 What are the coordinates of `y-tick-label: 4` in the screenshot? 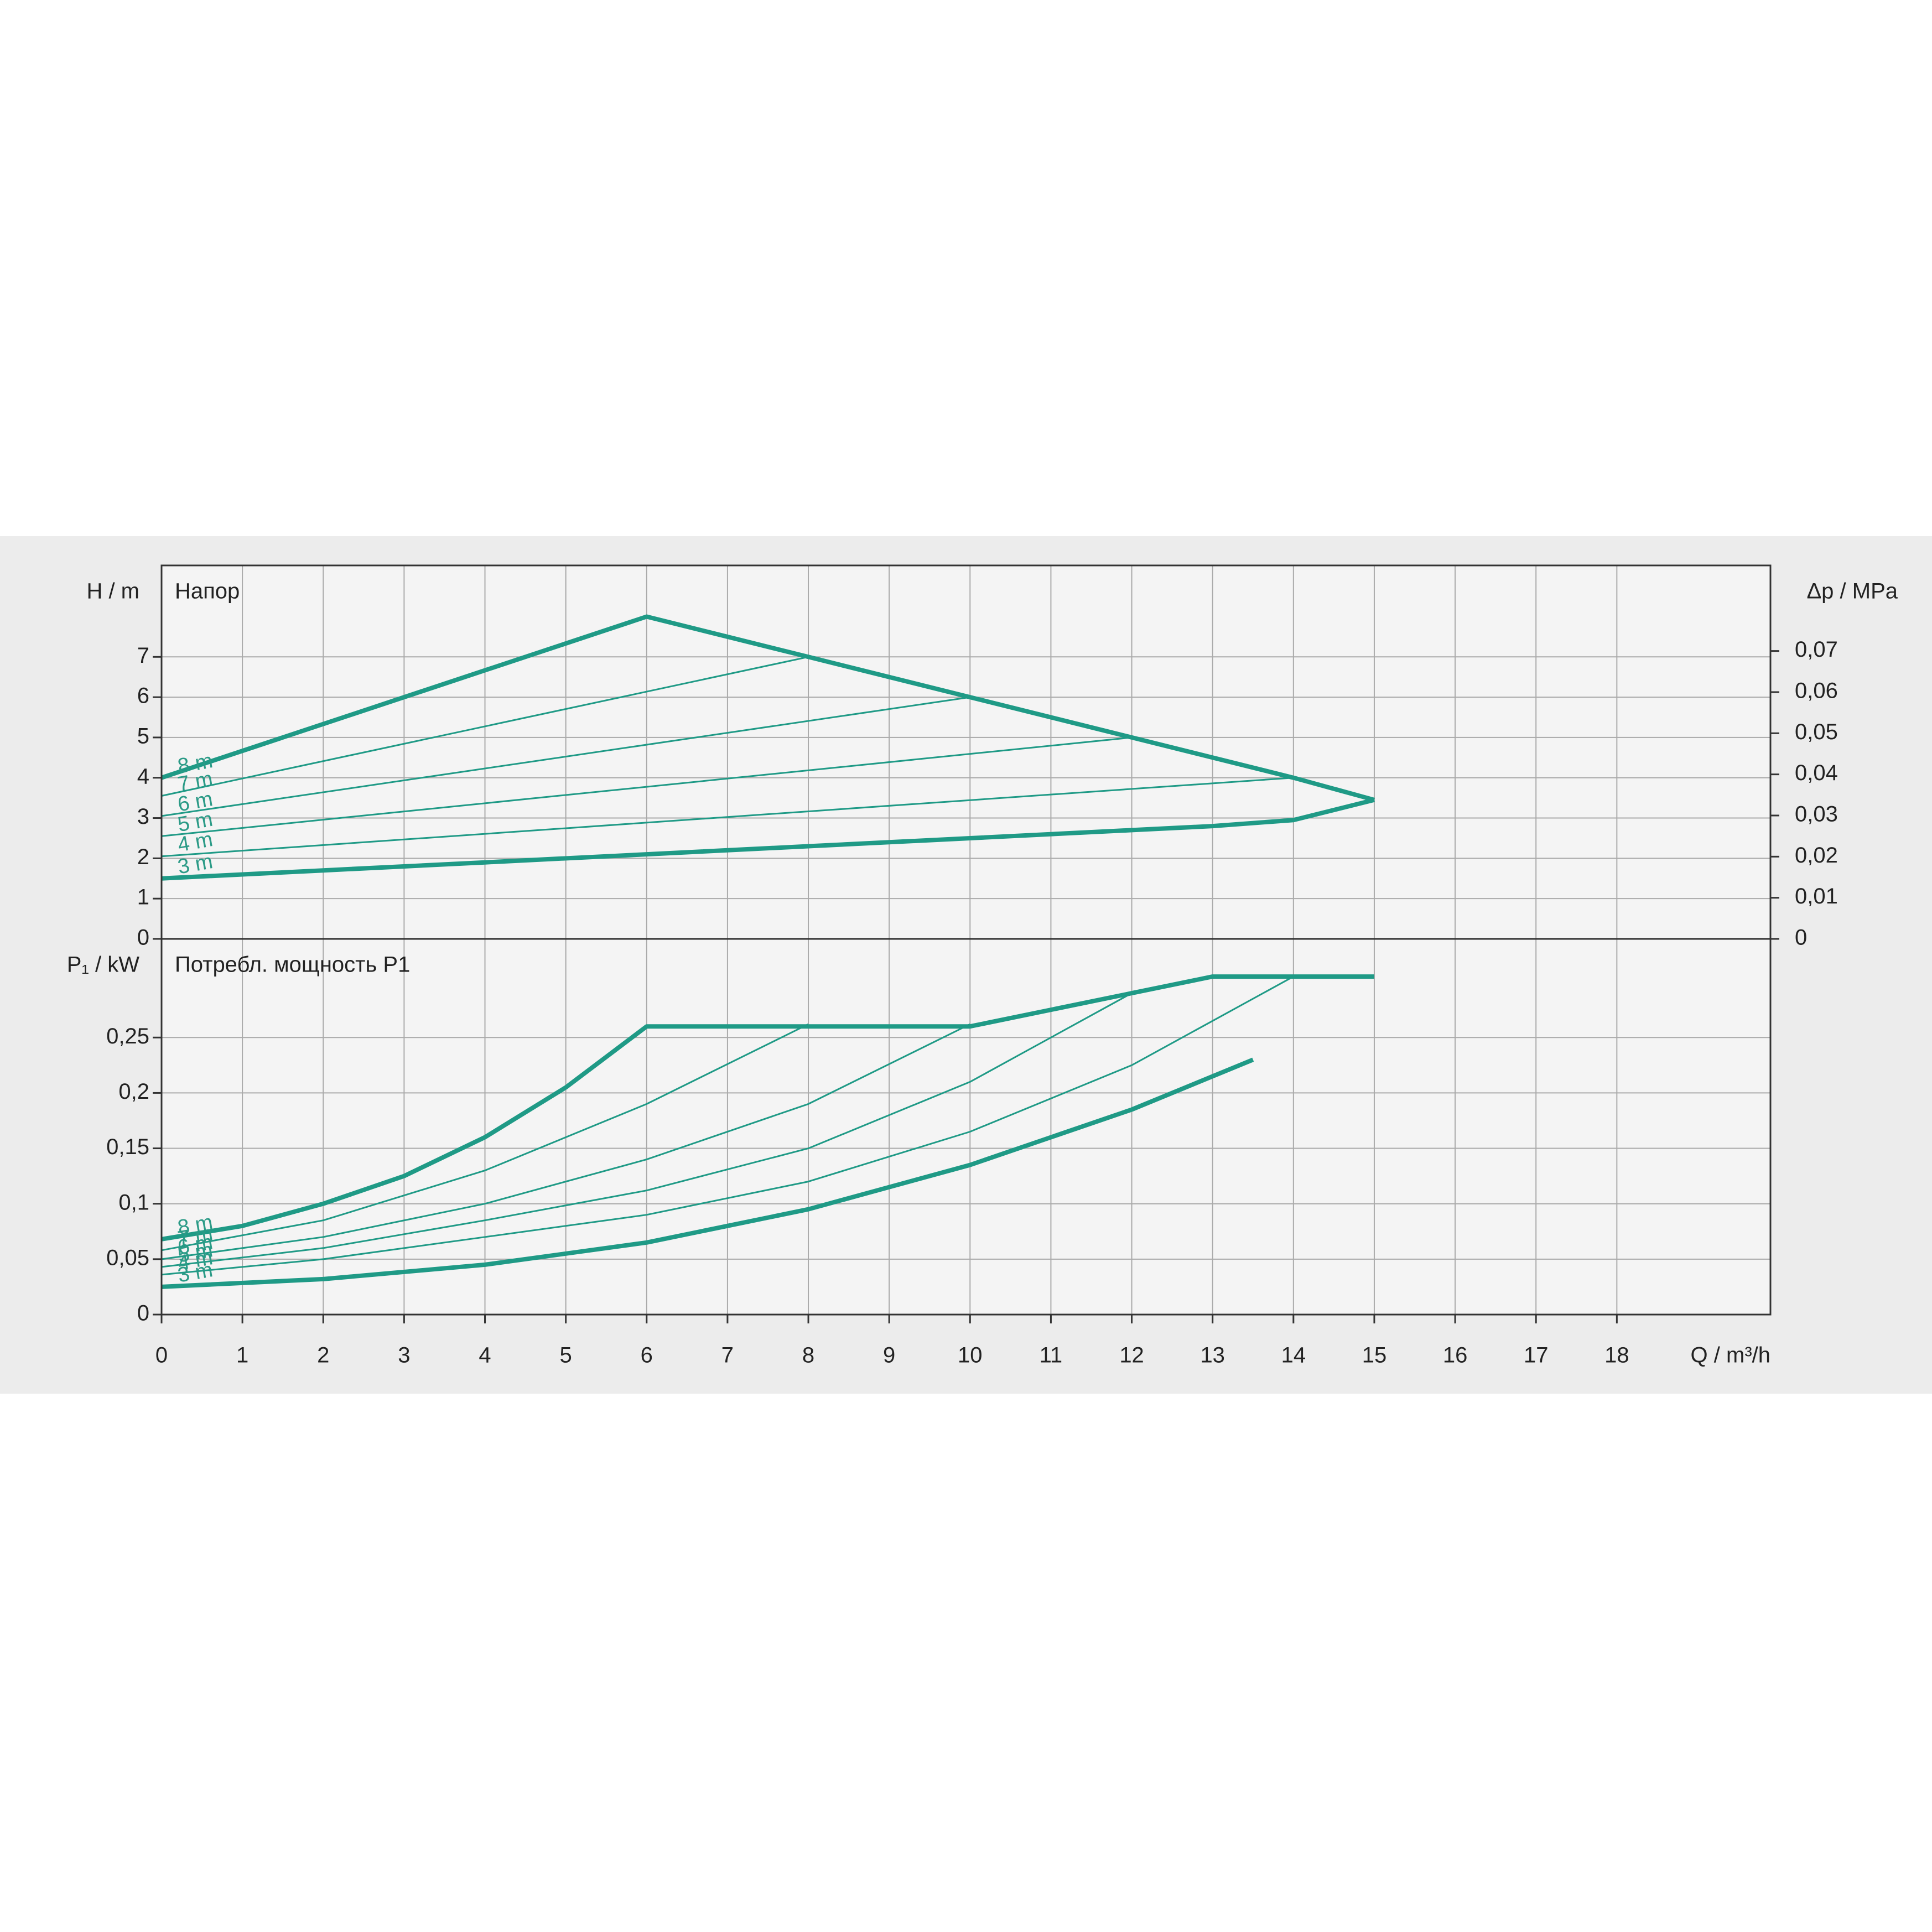 It's located at (143, 776).